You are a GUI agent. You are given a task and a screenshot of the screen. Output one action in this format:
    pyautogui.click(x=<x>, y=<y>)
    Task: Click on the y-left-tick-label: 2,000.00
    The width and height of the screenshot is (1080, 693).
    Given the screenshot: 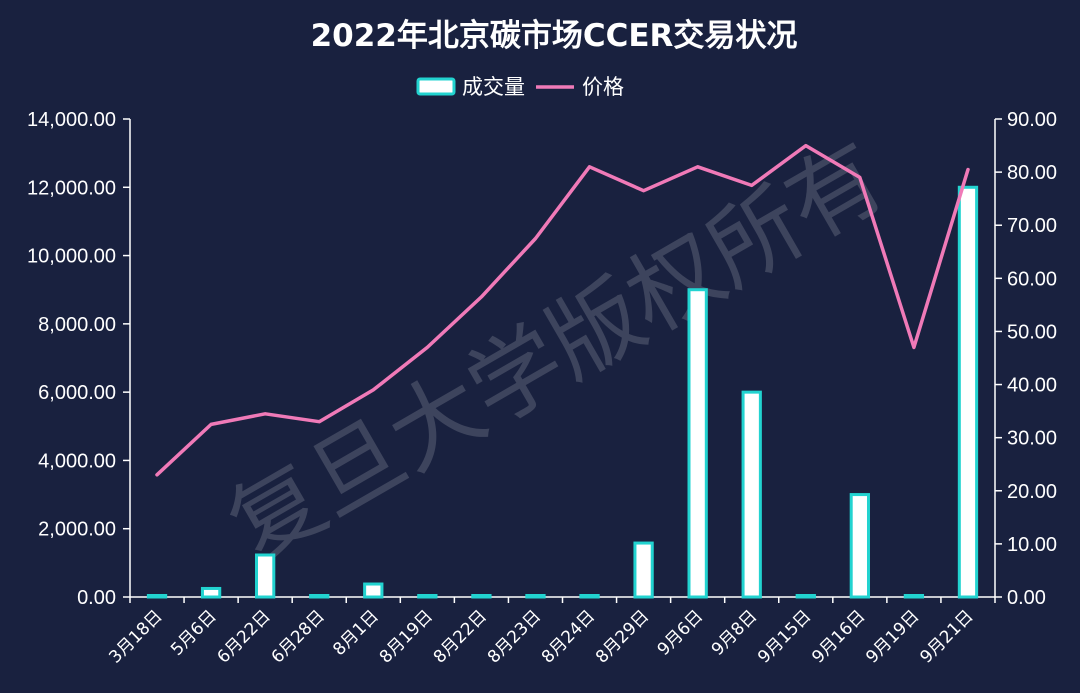 What is the action you would take?
    pyautogui.click(x=77, y=530)
    